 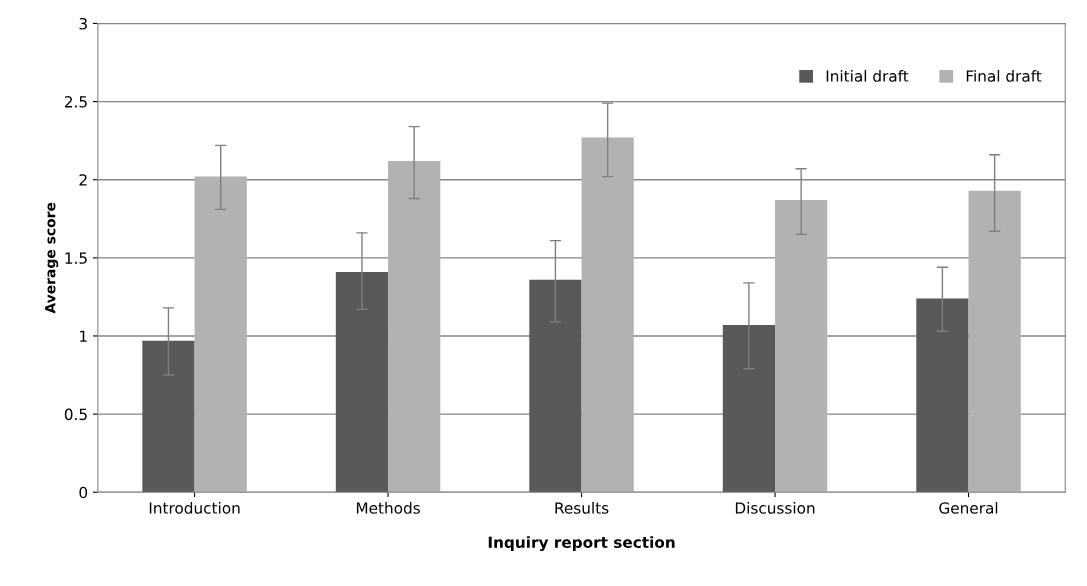 I want to click on x-tick-label: Methods, so click(x=388, y=507).